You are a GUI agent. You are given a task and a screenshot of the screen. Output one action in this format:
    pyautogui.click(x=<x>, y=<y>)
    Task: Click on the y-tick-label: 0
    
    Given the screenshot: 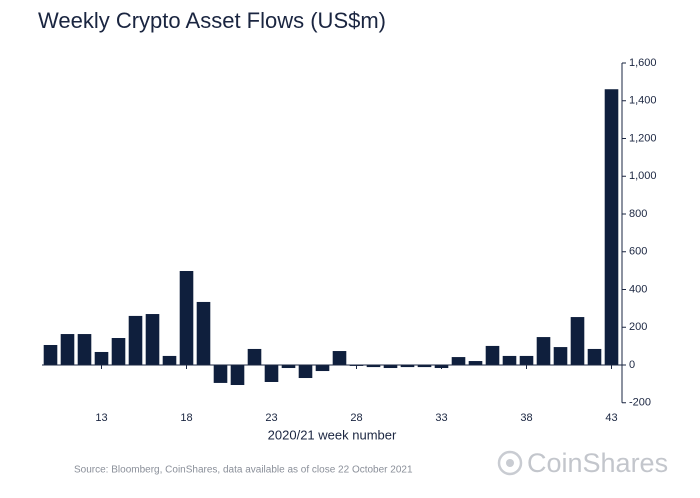 What is the action you would take?
    pyautogui.click(x=632, y=365)
    